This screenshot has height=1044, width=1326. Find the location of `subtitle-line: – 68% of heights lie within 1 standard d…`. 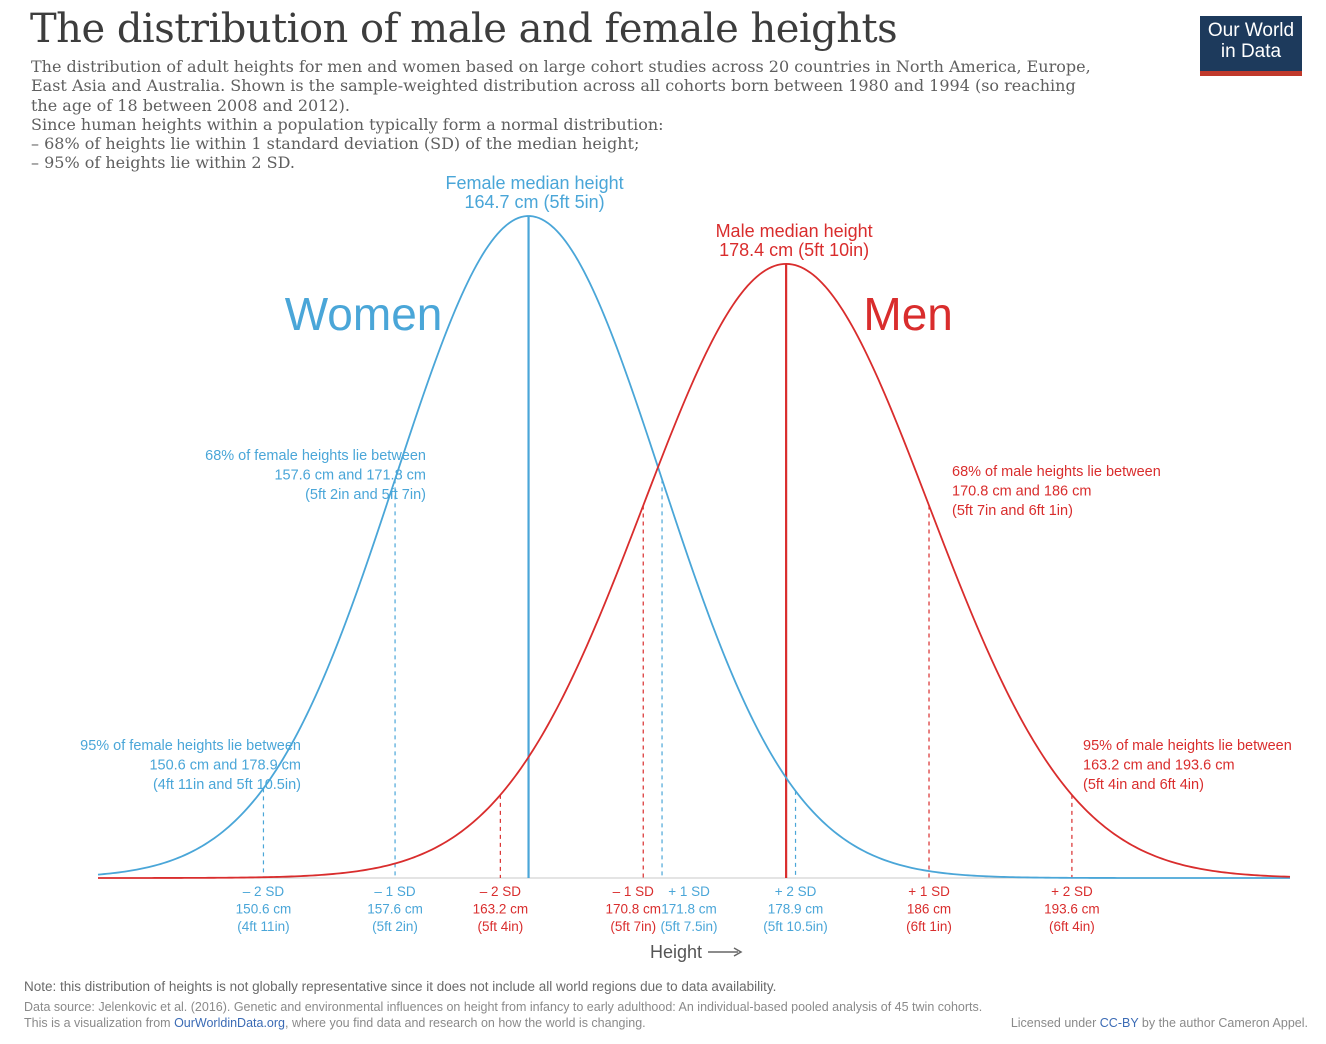

subtitle-line: – 68% of heights lie within 1 standard d… is located at coordinates (335, 144).